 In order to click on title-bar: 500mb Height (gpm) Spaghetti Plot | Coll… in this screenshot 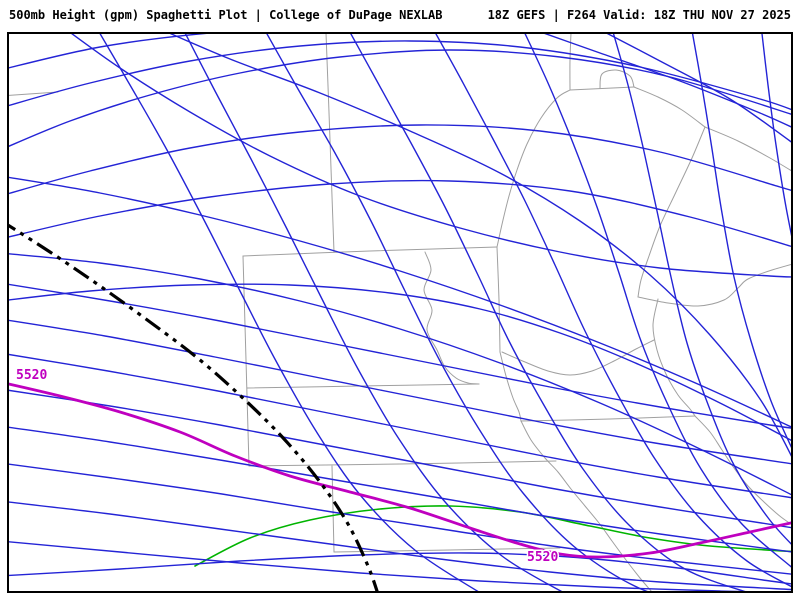, I will do `click(400, 15)`.